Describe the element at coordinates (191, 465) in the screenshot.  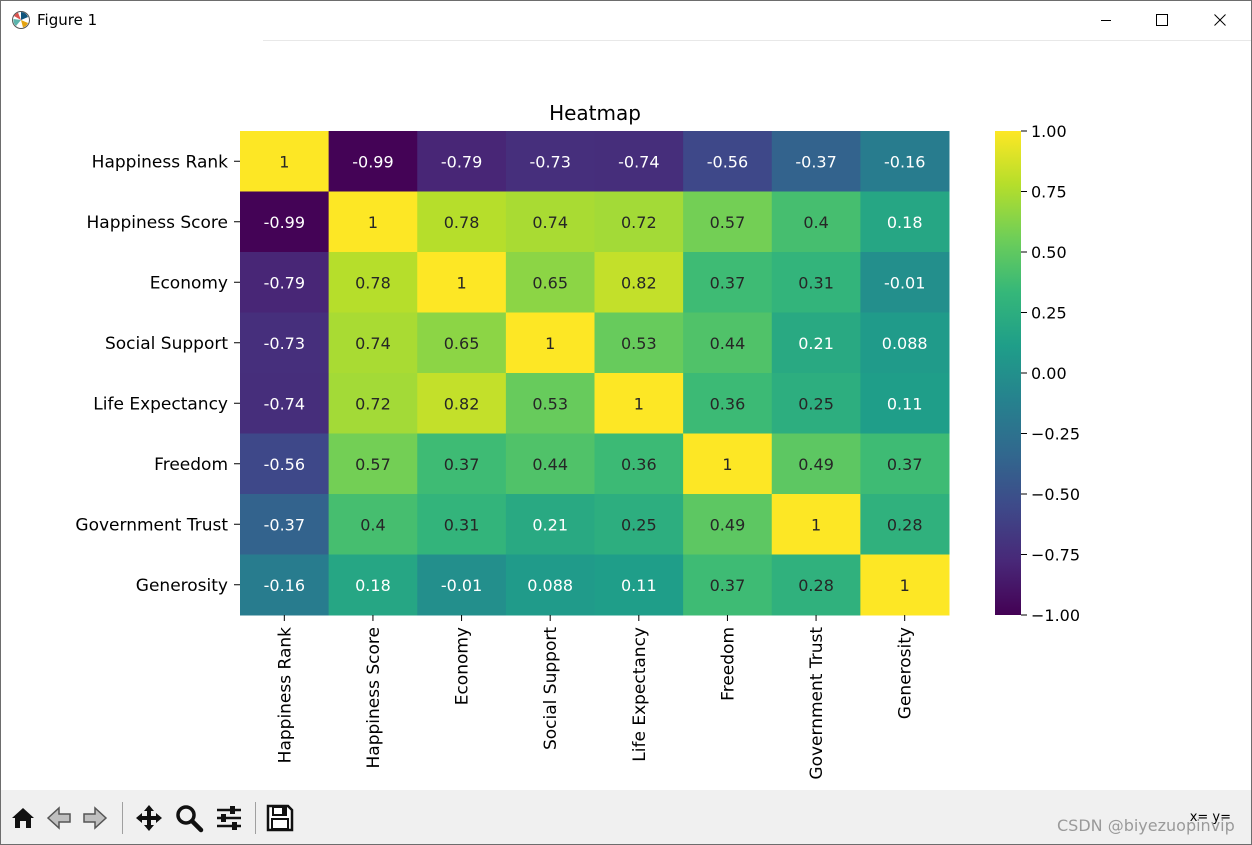
I see `y-tick-label: Freedom` at that location.